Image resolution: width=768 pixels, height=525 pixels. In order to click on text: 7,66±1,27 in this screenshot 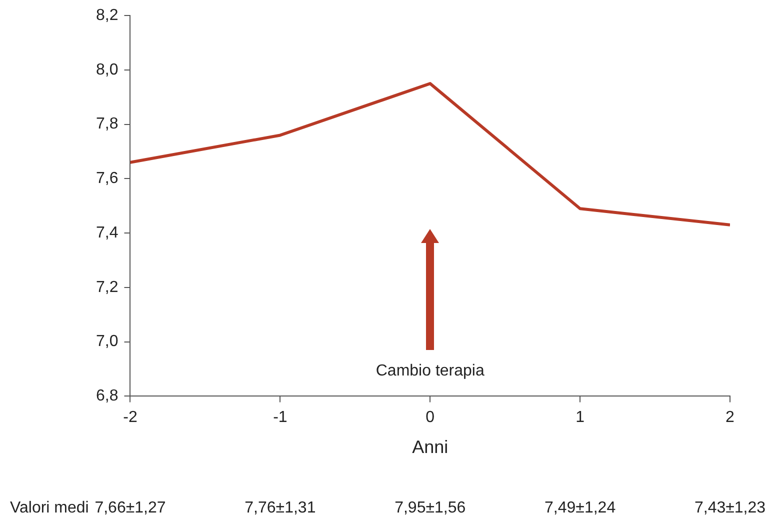, I will do `click(130, 507)`.